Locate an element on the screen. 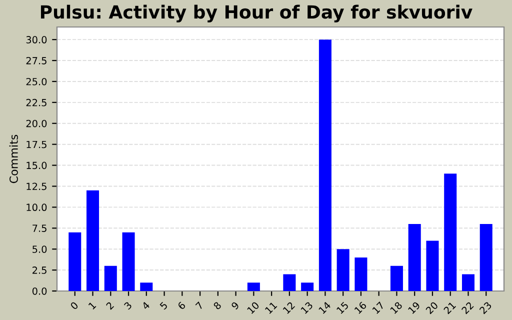 Image resolution: width=512 pixels, height=320 pixels. y-tick-label: 22.5 is located at coordinates (36, 102).